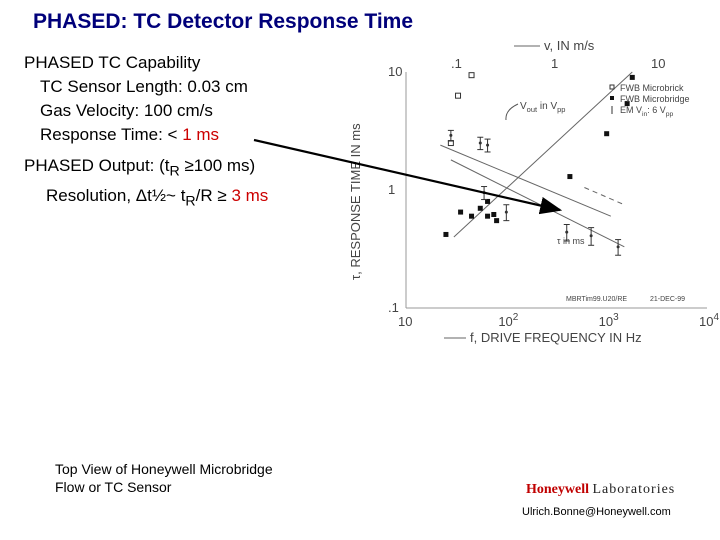 This screenshot has width=720, height=540. I want to click on top-tick-label: 1, so click(554, 63).